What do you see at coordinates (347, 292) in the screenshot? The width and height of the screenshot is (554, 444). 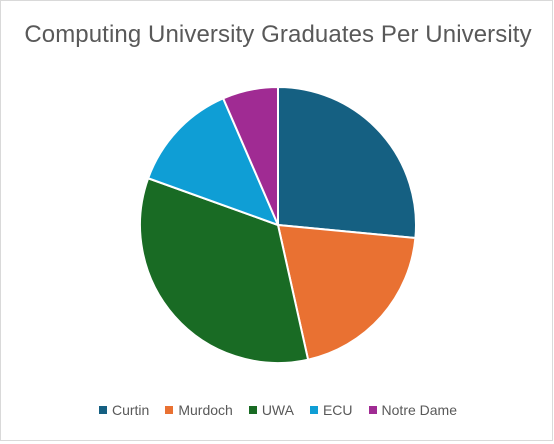 I see `pie-slice-murdoch` at bounding box center [347, 292].